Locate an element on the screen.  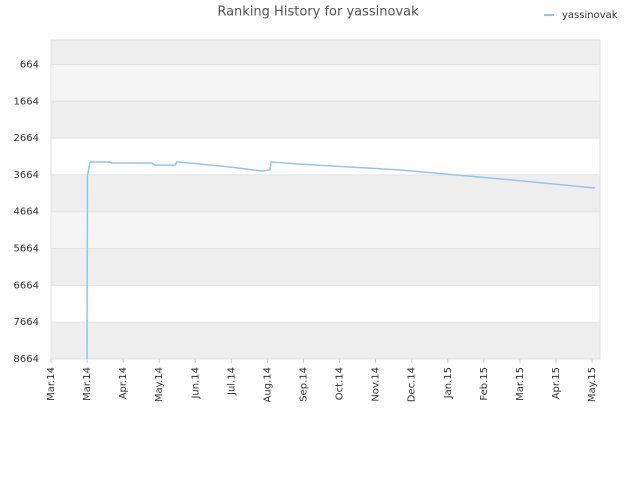
x-tick-label: Apr.14 is located at coordinates (123, 383).